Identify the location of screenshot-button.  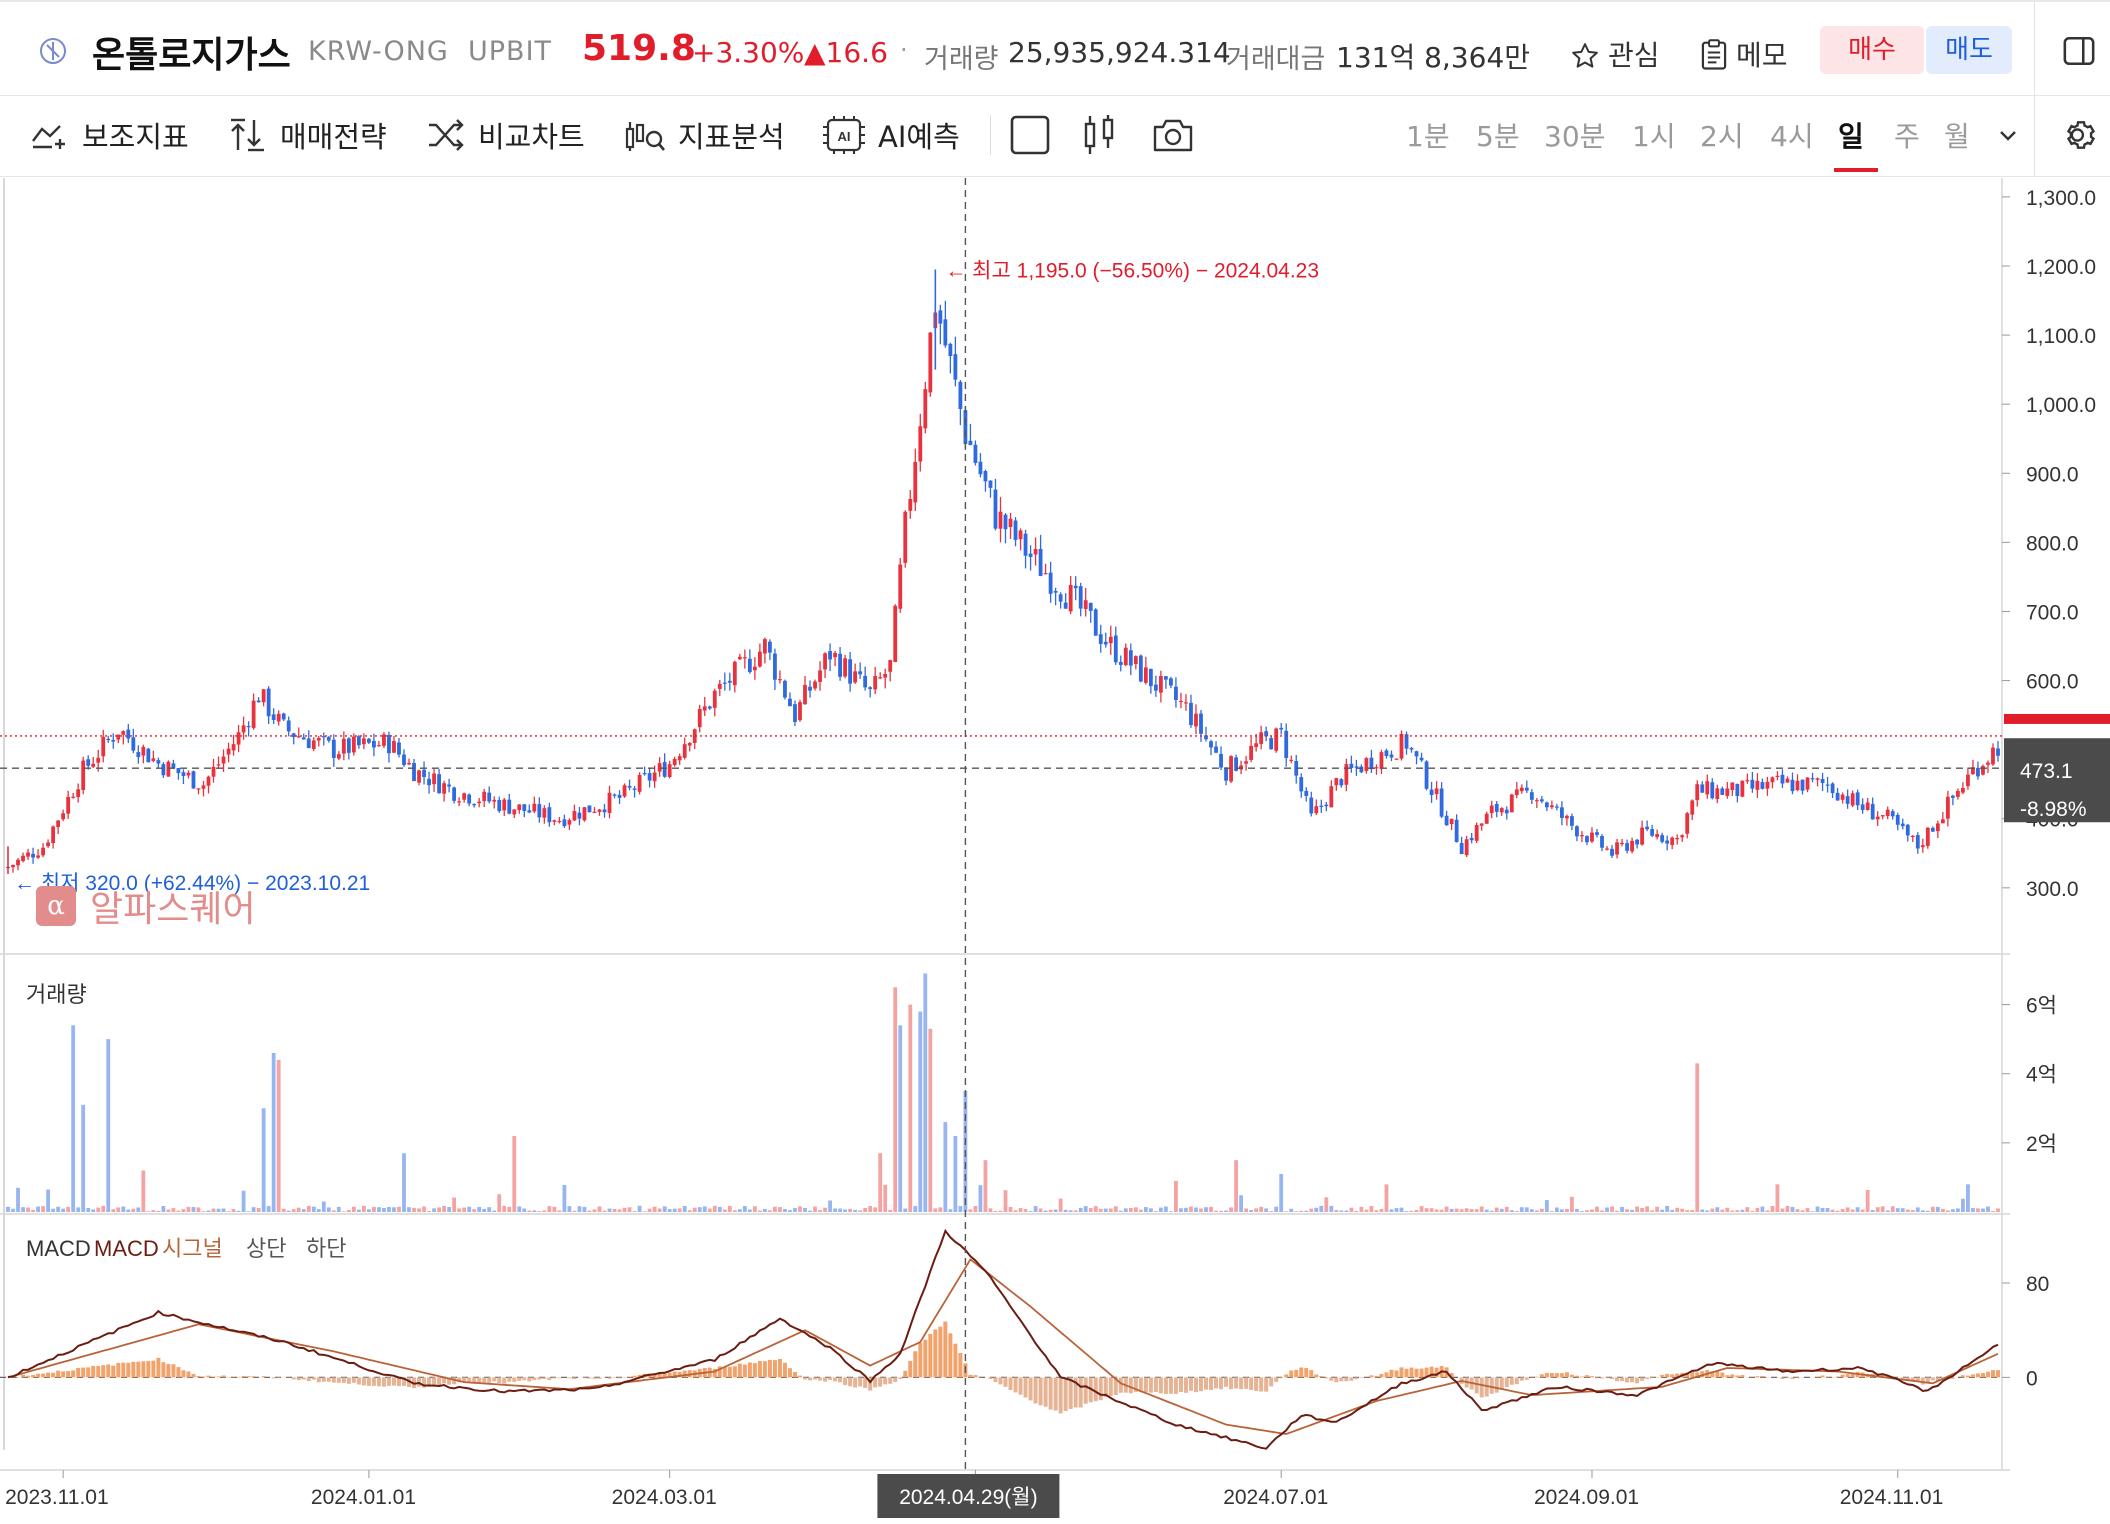
(1179, 135).